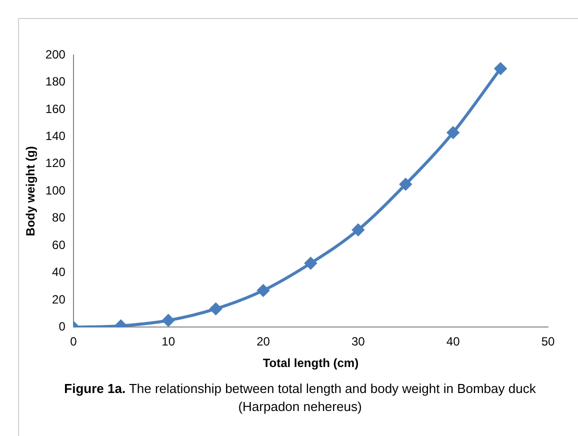 Image resolution: width=578 pixels, height=436 pixels. I want to click on caption: Figure 1a., so click(95, 388).